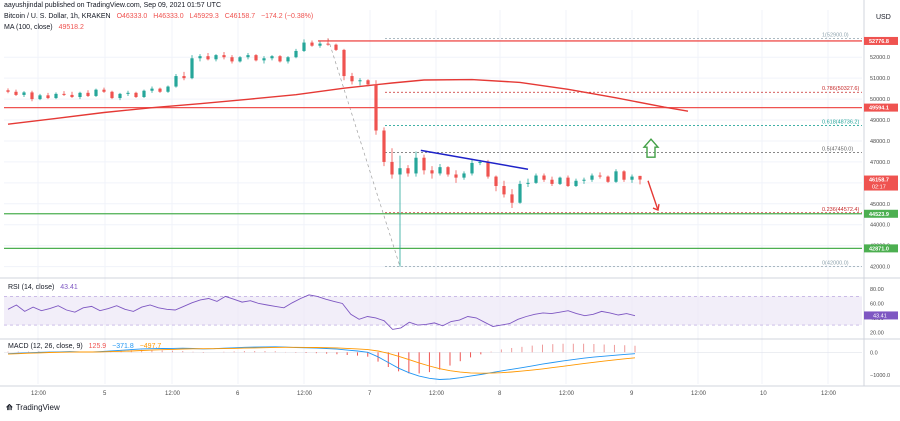 Image resolution: width=900 pixels, height=421 pixels. I want to click on ohlc-high: H46333.0, so click(168, 16).